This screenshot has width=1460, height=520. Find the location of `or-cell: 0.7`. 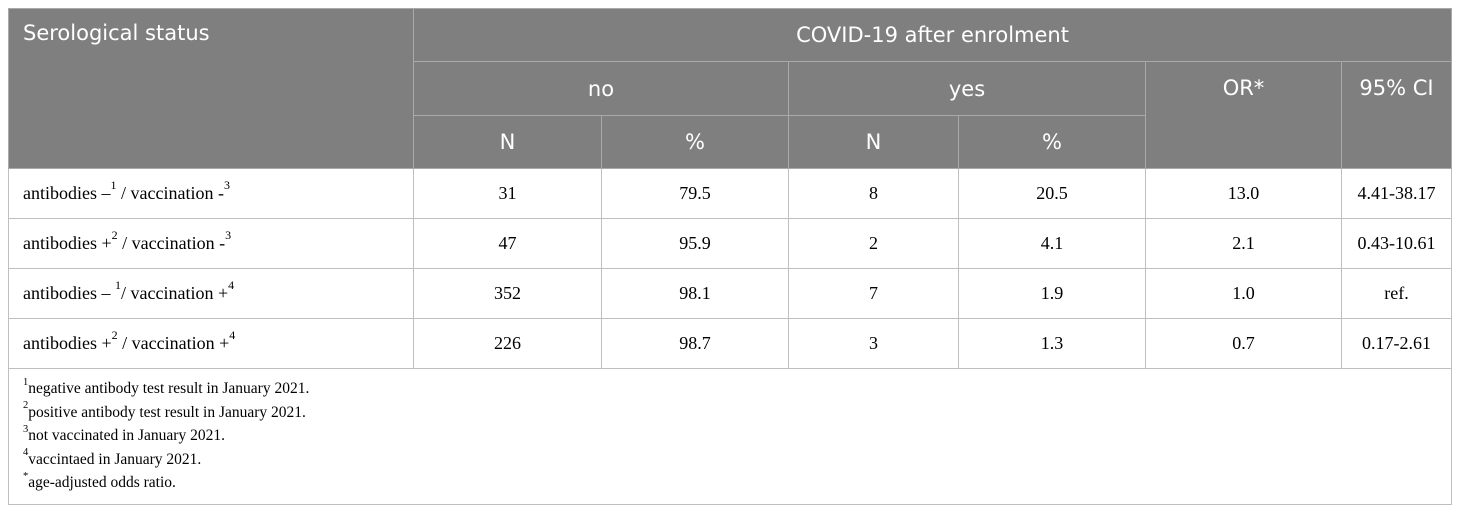

or-cell: 0.7 is located at coordinates (1243, 343).